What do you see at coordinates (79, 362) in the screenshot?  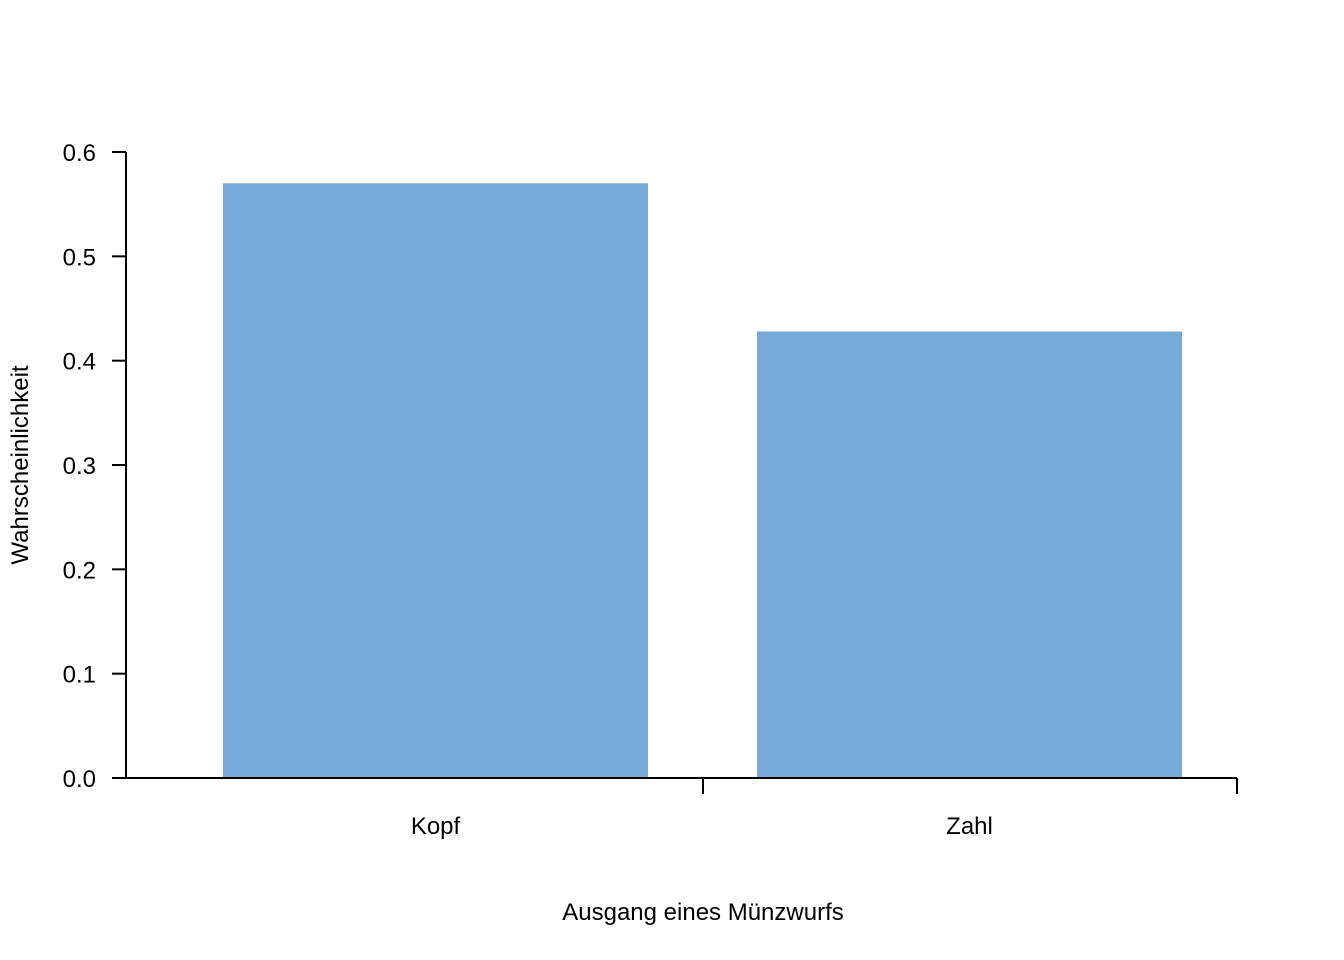 I see `y-tick-label: 0.4` at bounding box center [79, 362].